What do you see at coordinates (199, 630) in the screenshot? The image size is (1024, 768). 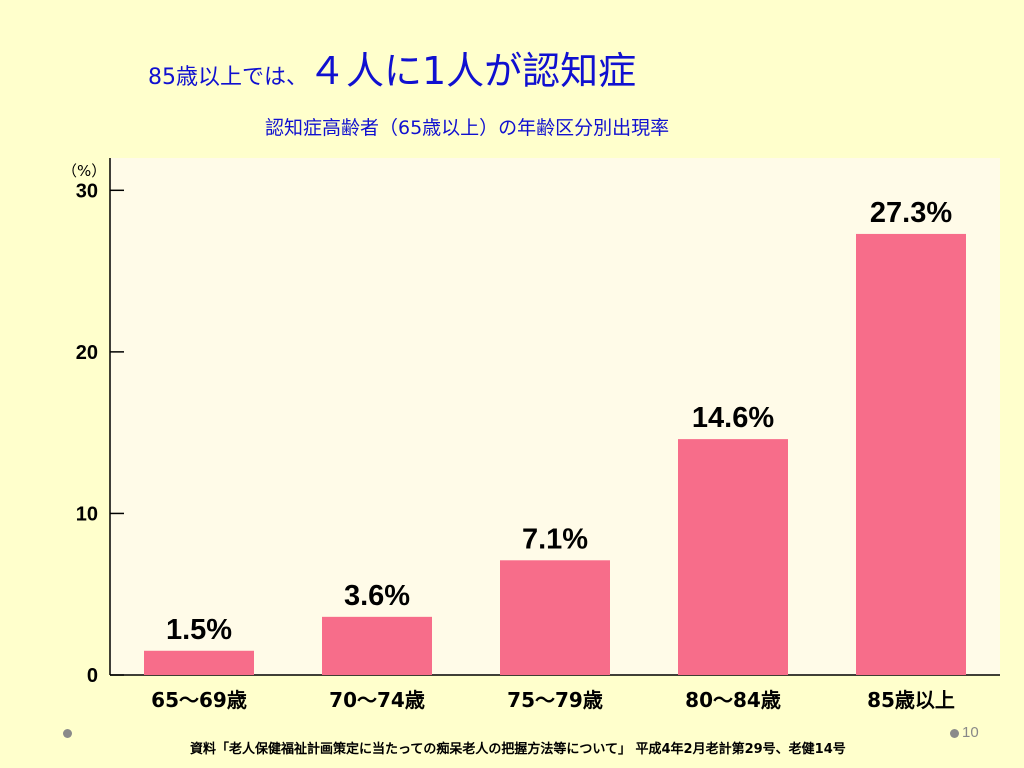 I see `bar-value-label: 1.5%` at bounding box center [199, 630].